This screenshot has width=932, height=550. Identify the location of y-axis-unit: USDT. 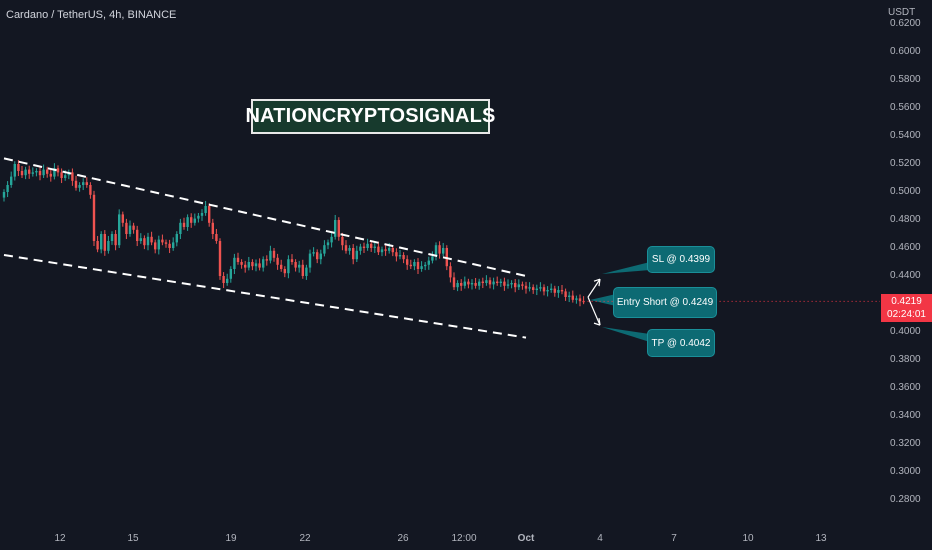
(902, 12).